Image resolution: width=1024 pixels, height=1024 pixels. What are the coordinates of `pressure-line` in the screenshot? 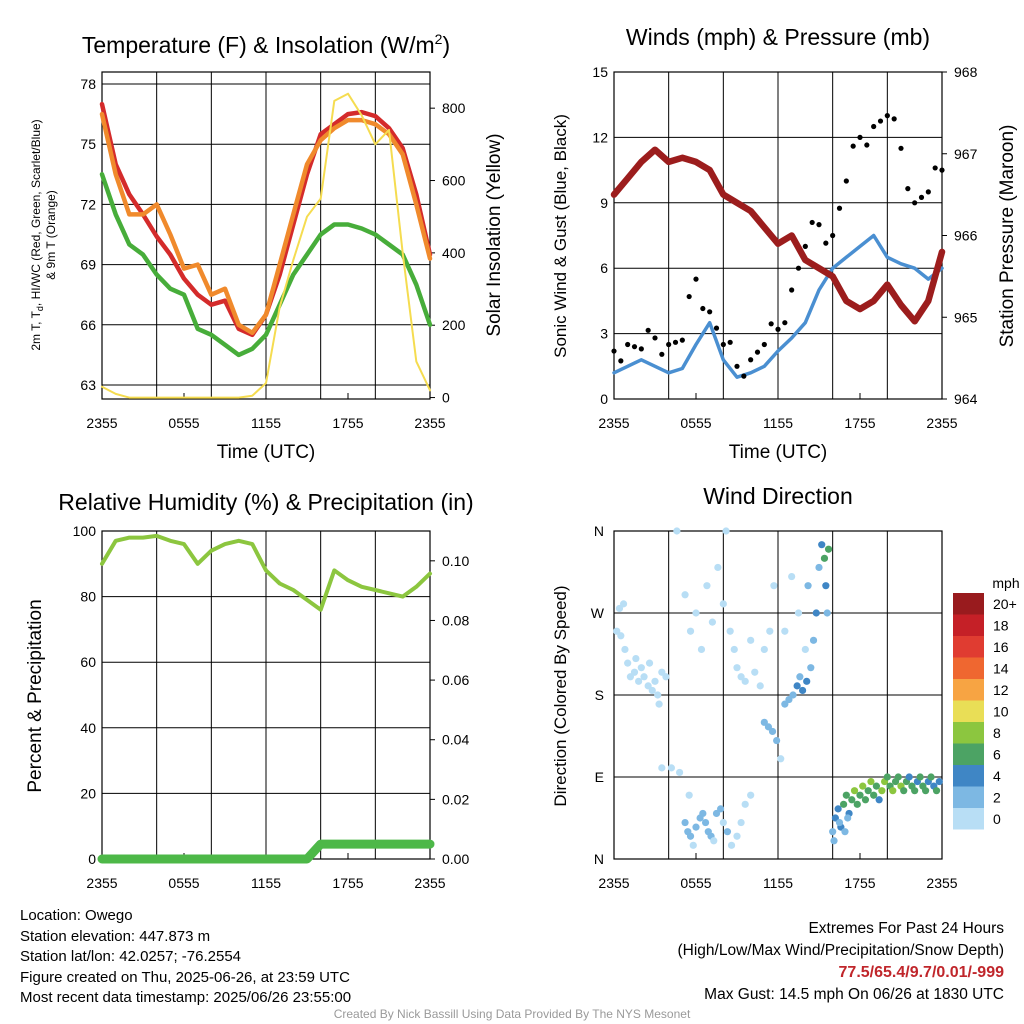 It's located at (778, 235).